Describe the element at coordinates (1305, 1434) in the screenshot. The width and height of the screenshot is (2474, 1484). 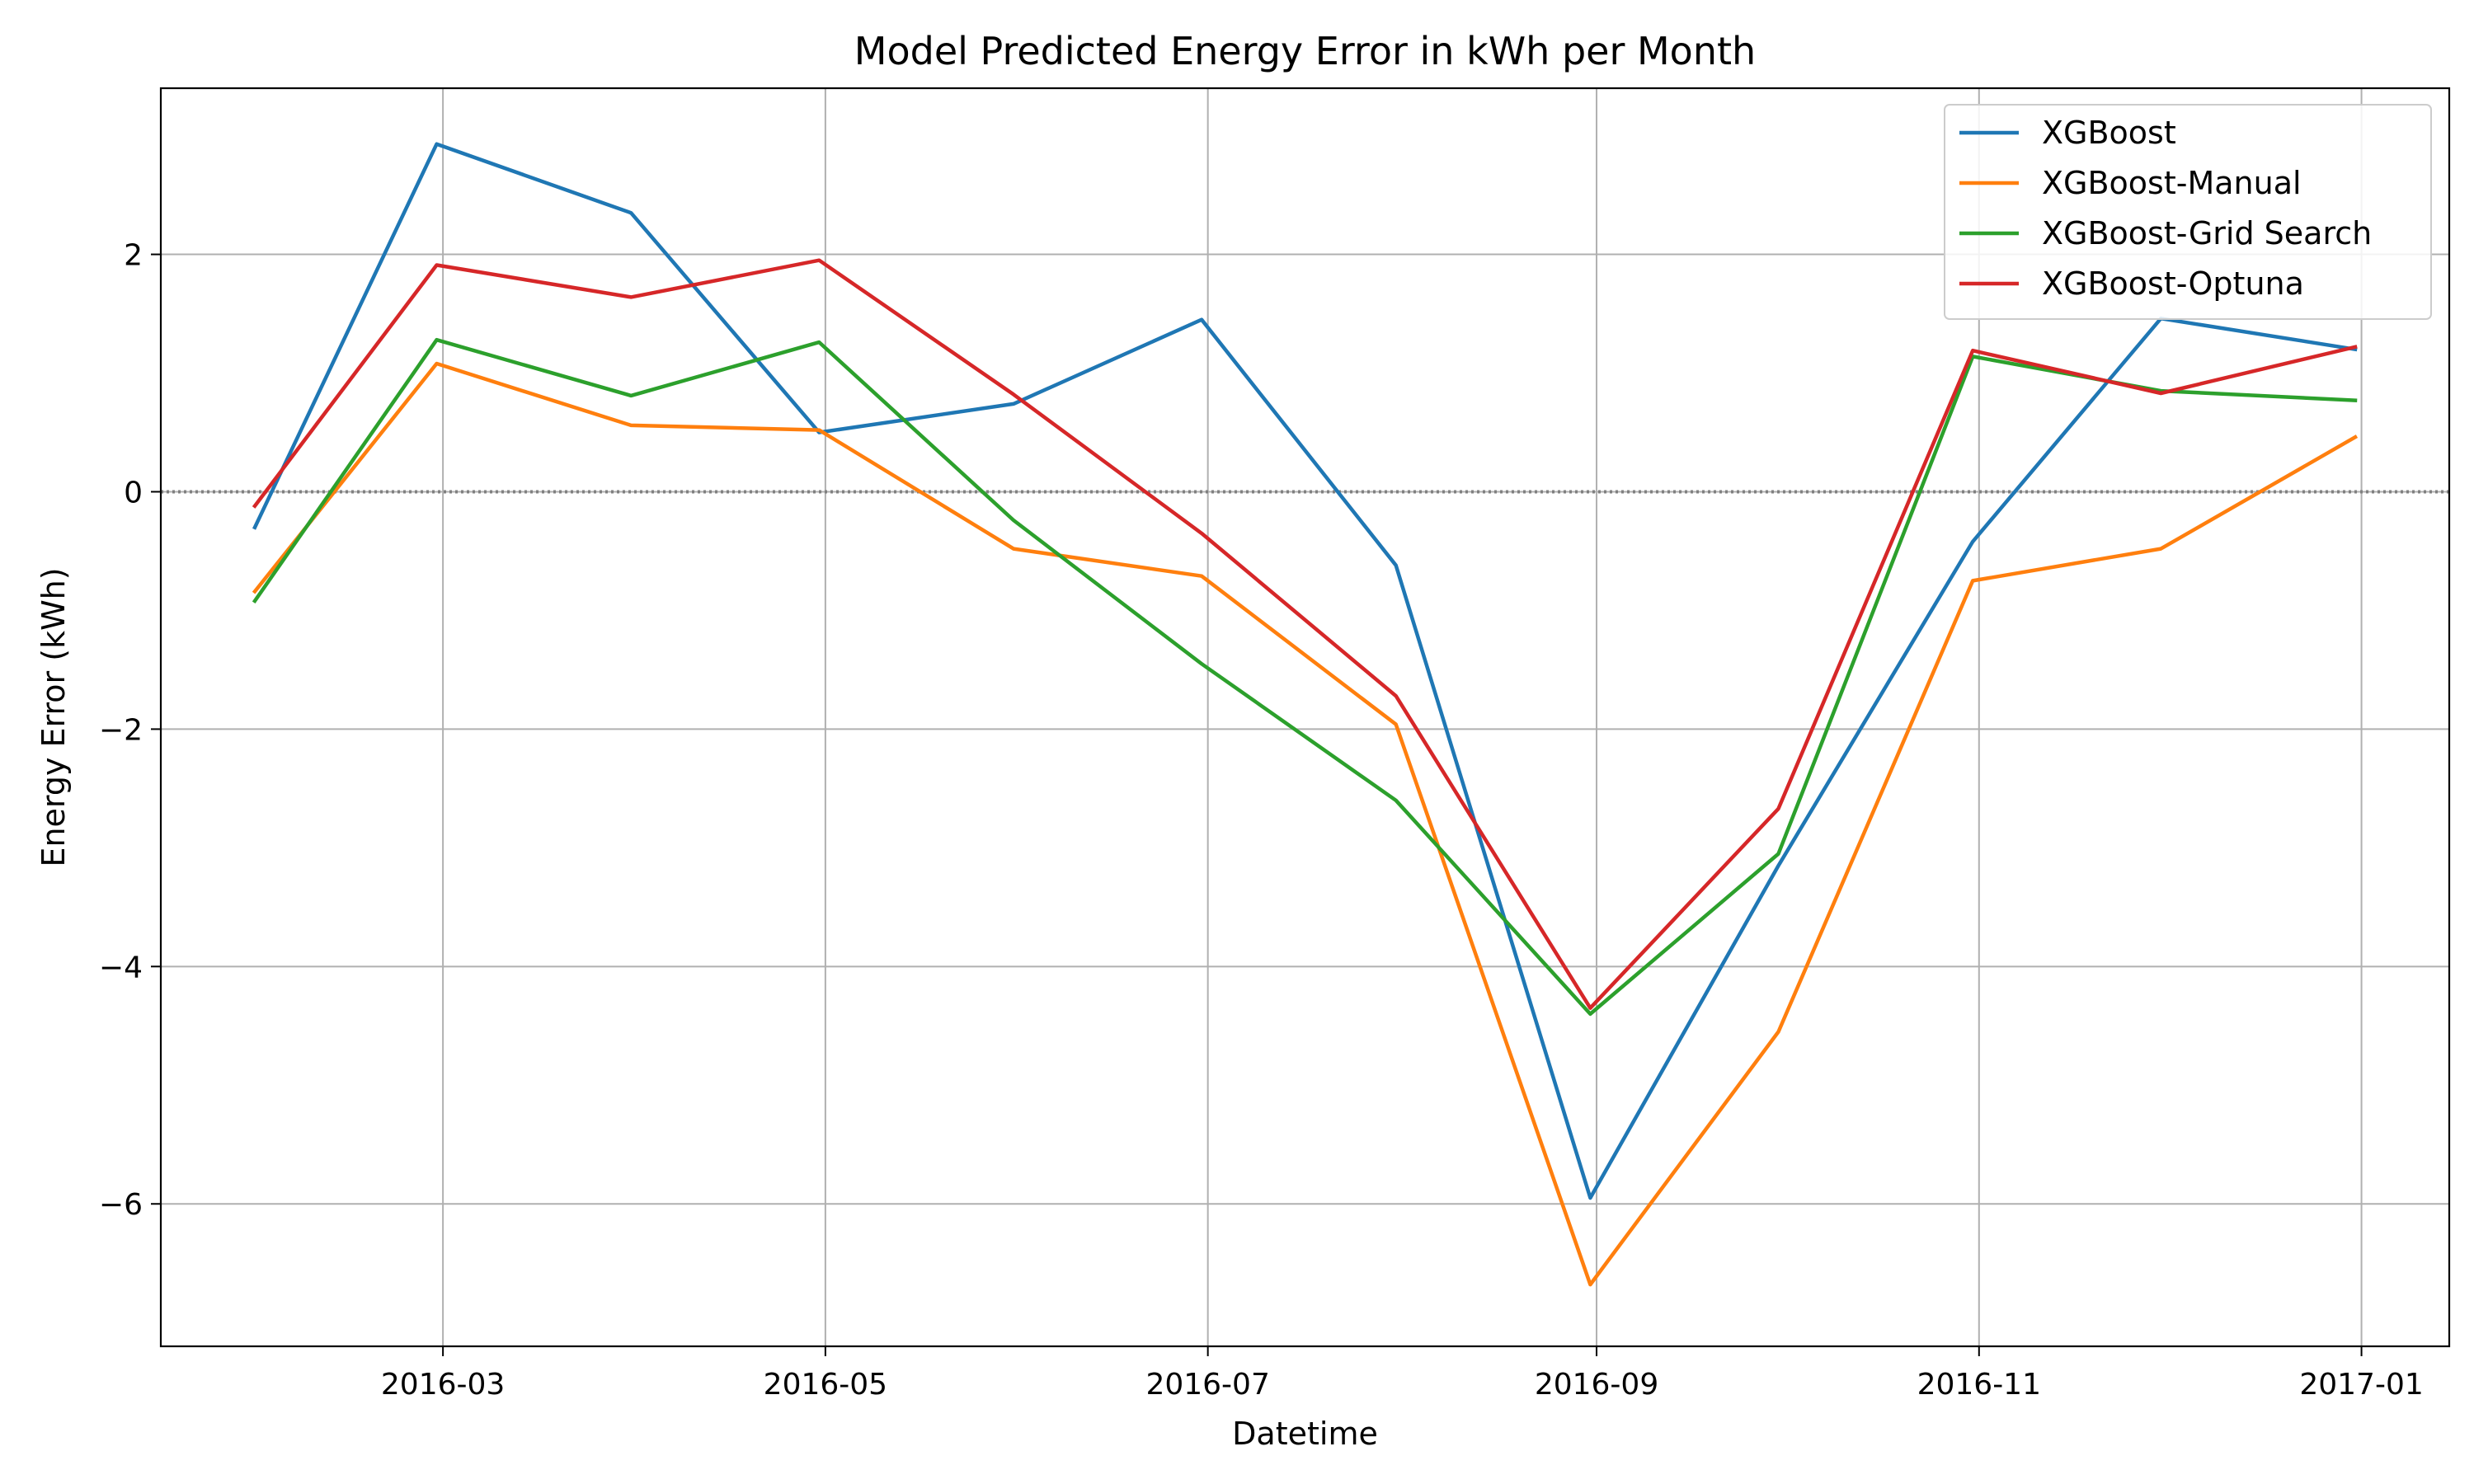
I see `x-axis-label: Datetime` at that location.